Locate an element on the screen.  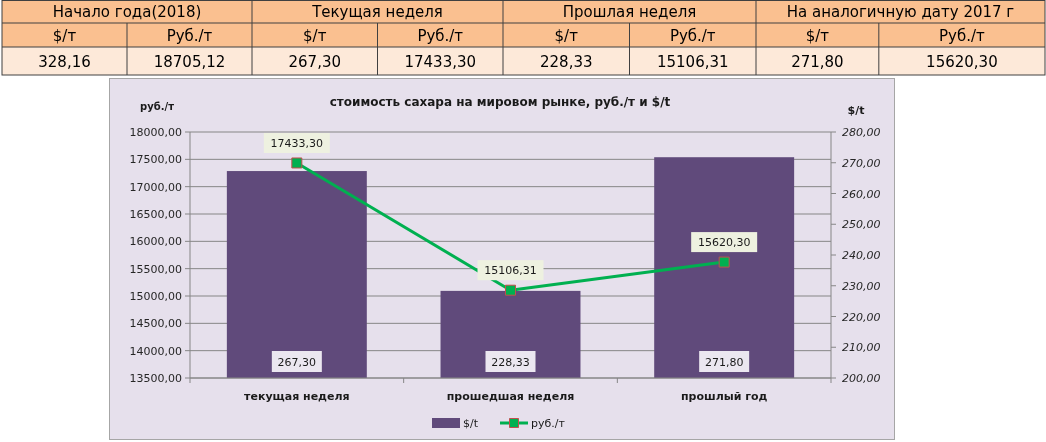
series-label: $/т is located at coordinates (64, 36).